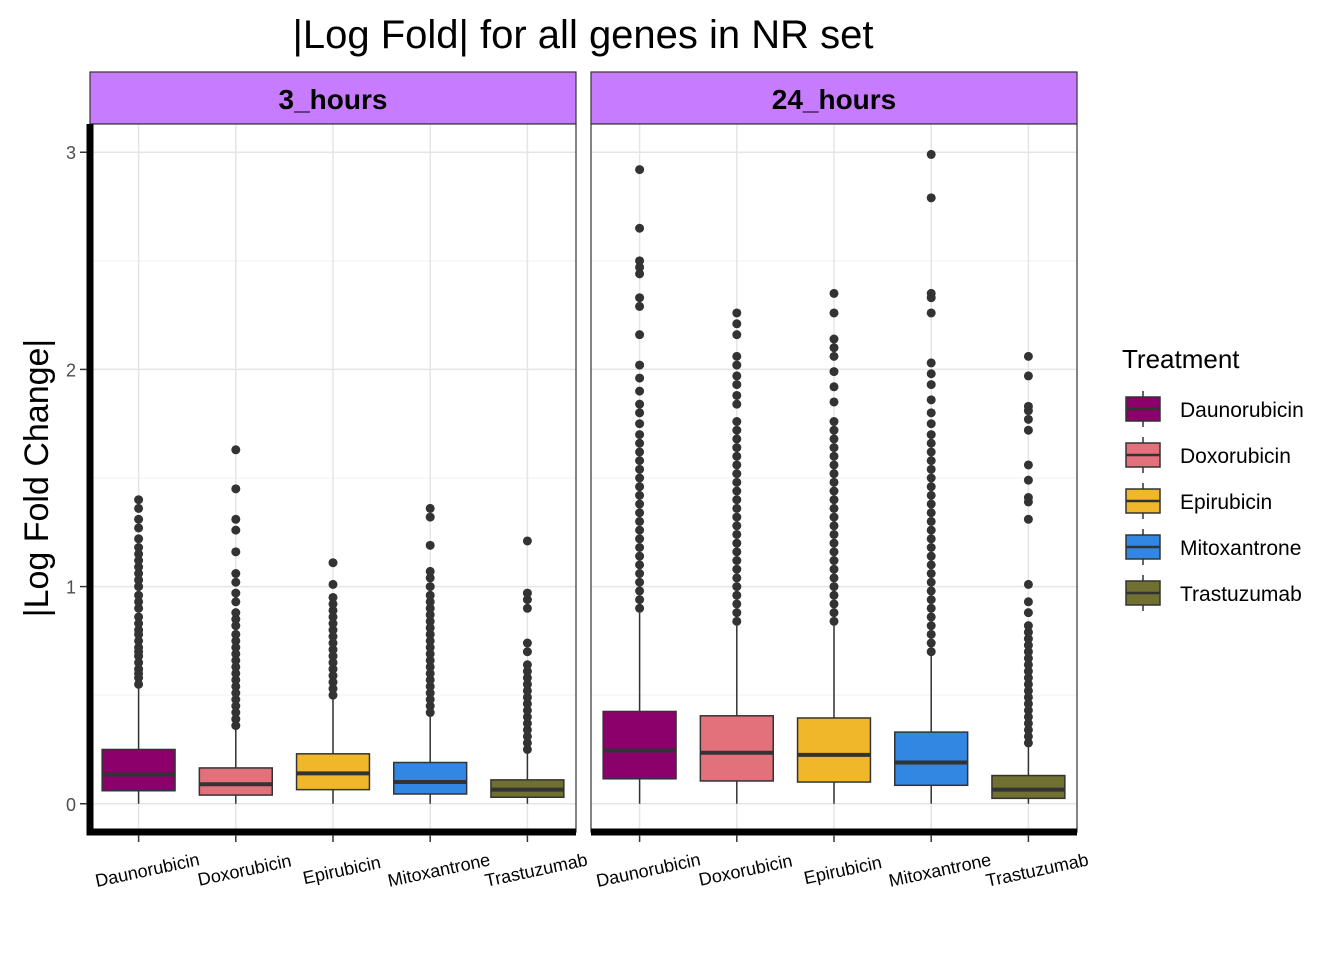  I want to click on legend-item-daunorubicin: Daunorubicin, so click(1214, 409).